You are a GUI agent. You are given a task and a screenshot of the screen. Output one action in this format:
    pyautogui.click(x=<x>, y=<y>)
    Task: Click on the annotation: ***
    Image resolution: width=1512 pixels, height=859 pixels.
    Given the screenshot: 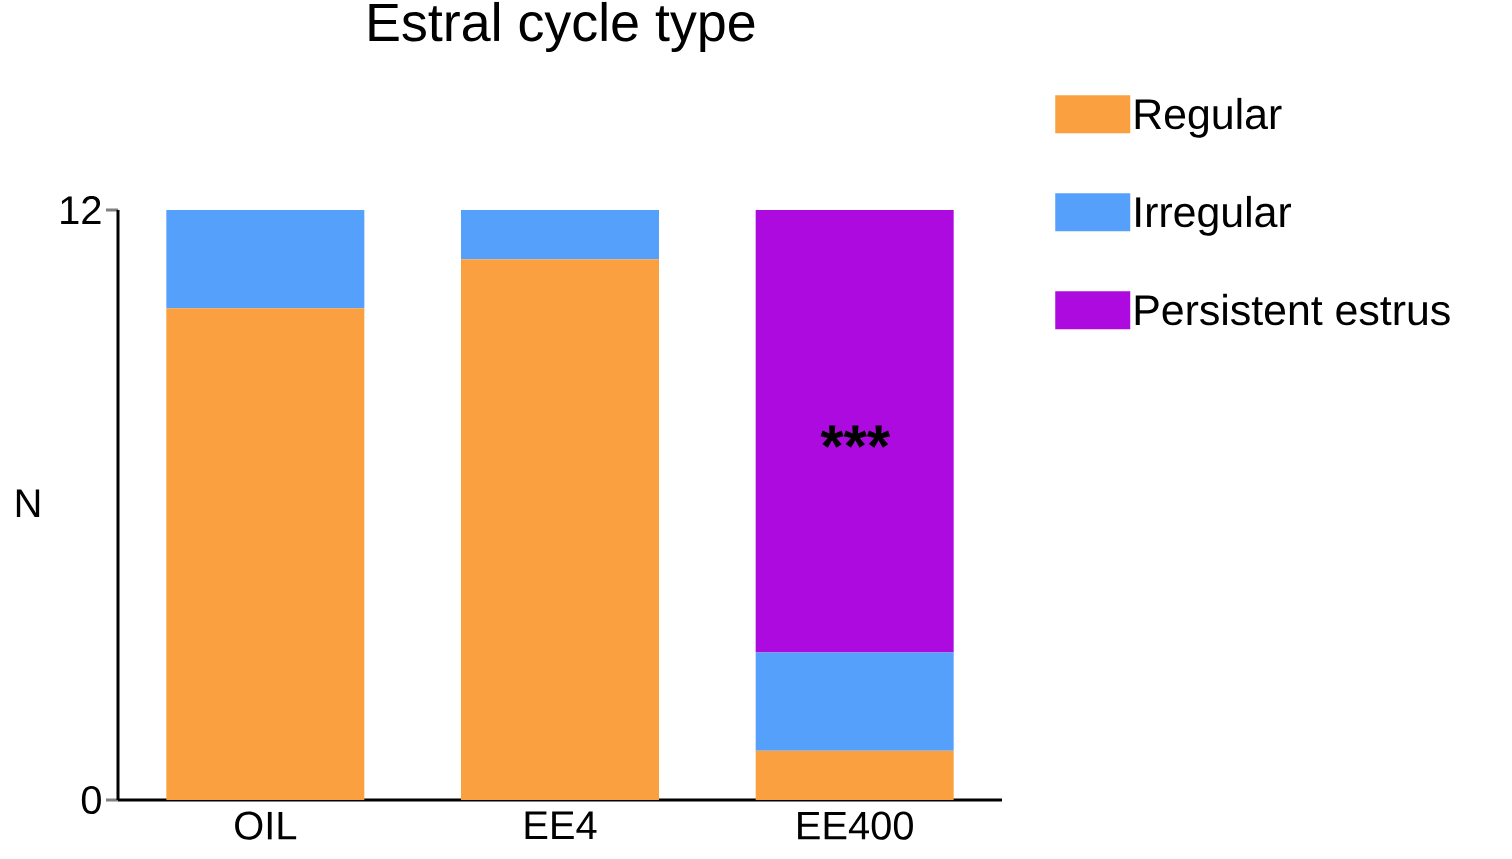 What is the action you would take?
    pyautogui.click(x=855, y=436)
    